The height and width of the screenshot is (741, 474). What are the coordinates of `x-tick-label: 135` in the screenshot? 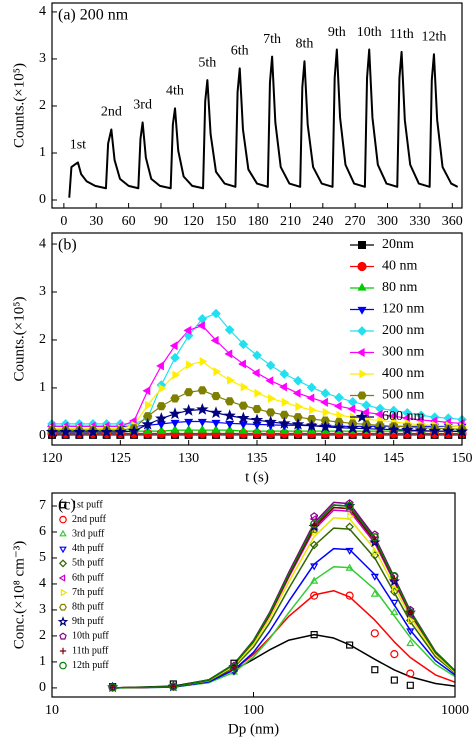 It's located at (257, 458).